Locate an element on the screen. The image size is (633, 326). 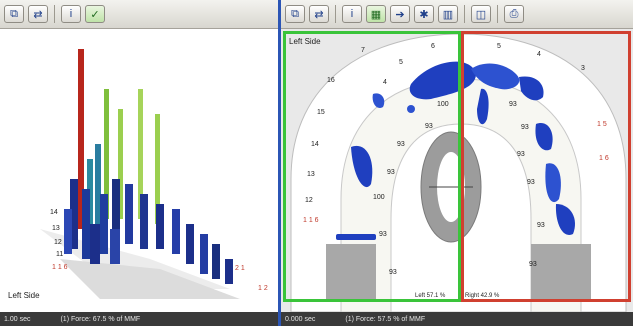
selected-tool-icon: ✓ is located at coordinates (95, 14).